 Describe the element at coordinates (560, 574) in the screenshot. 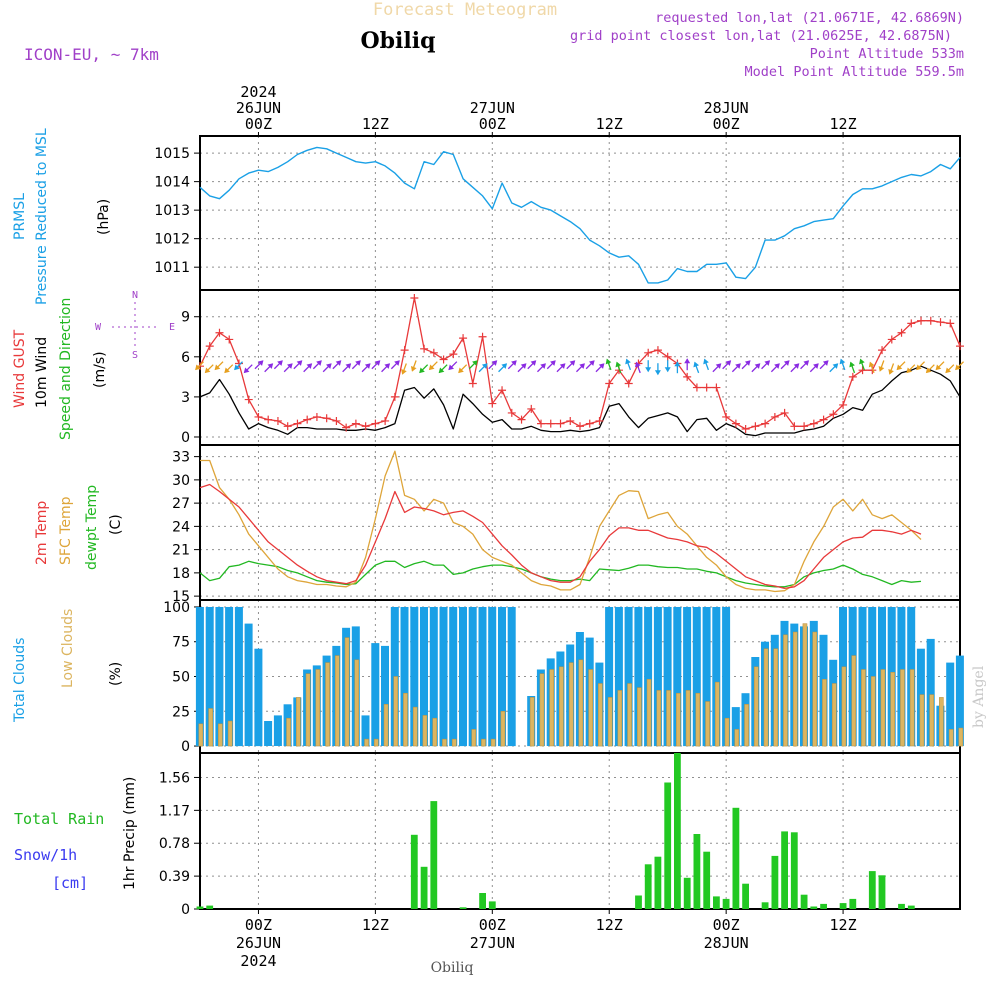

I see `dewpt-temp-line` at that location.